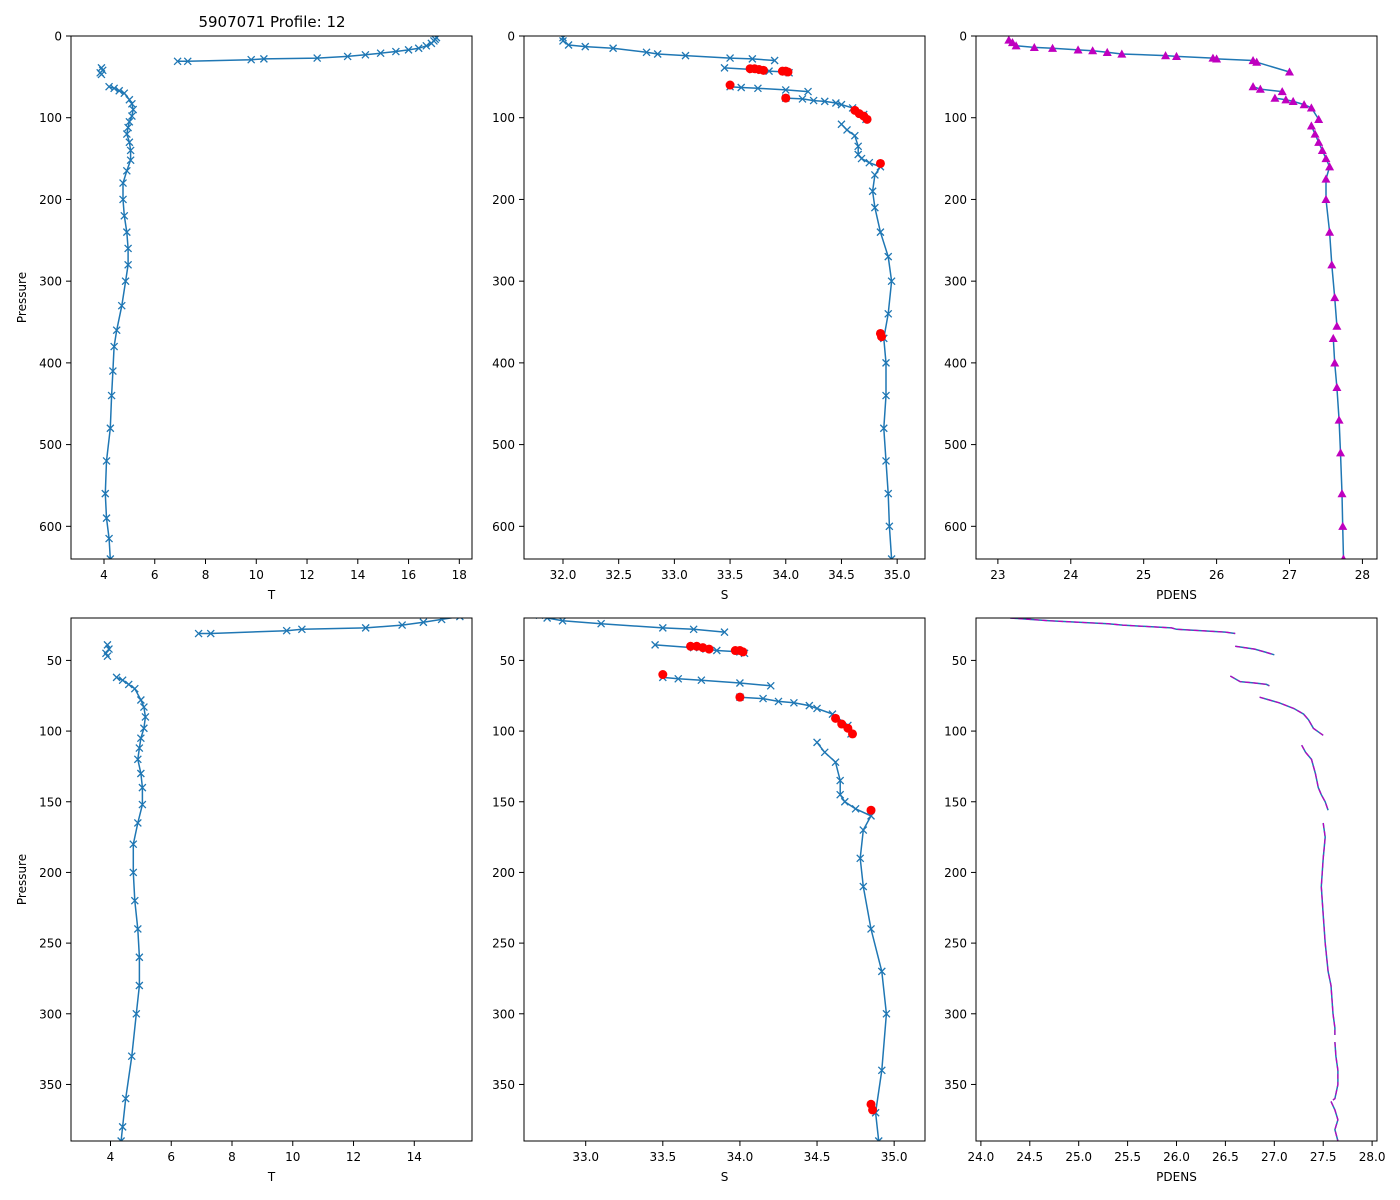  I want to click on panel-top-density: 23 24 25 26 27 28 0 100 200 300 400 500 600 PDENS, so click(1161, 316).